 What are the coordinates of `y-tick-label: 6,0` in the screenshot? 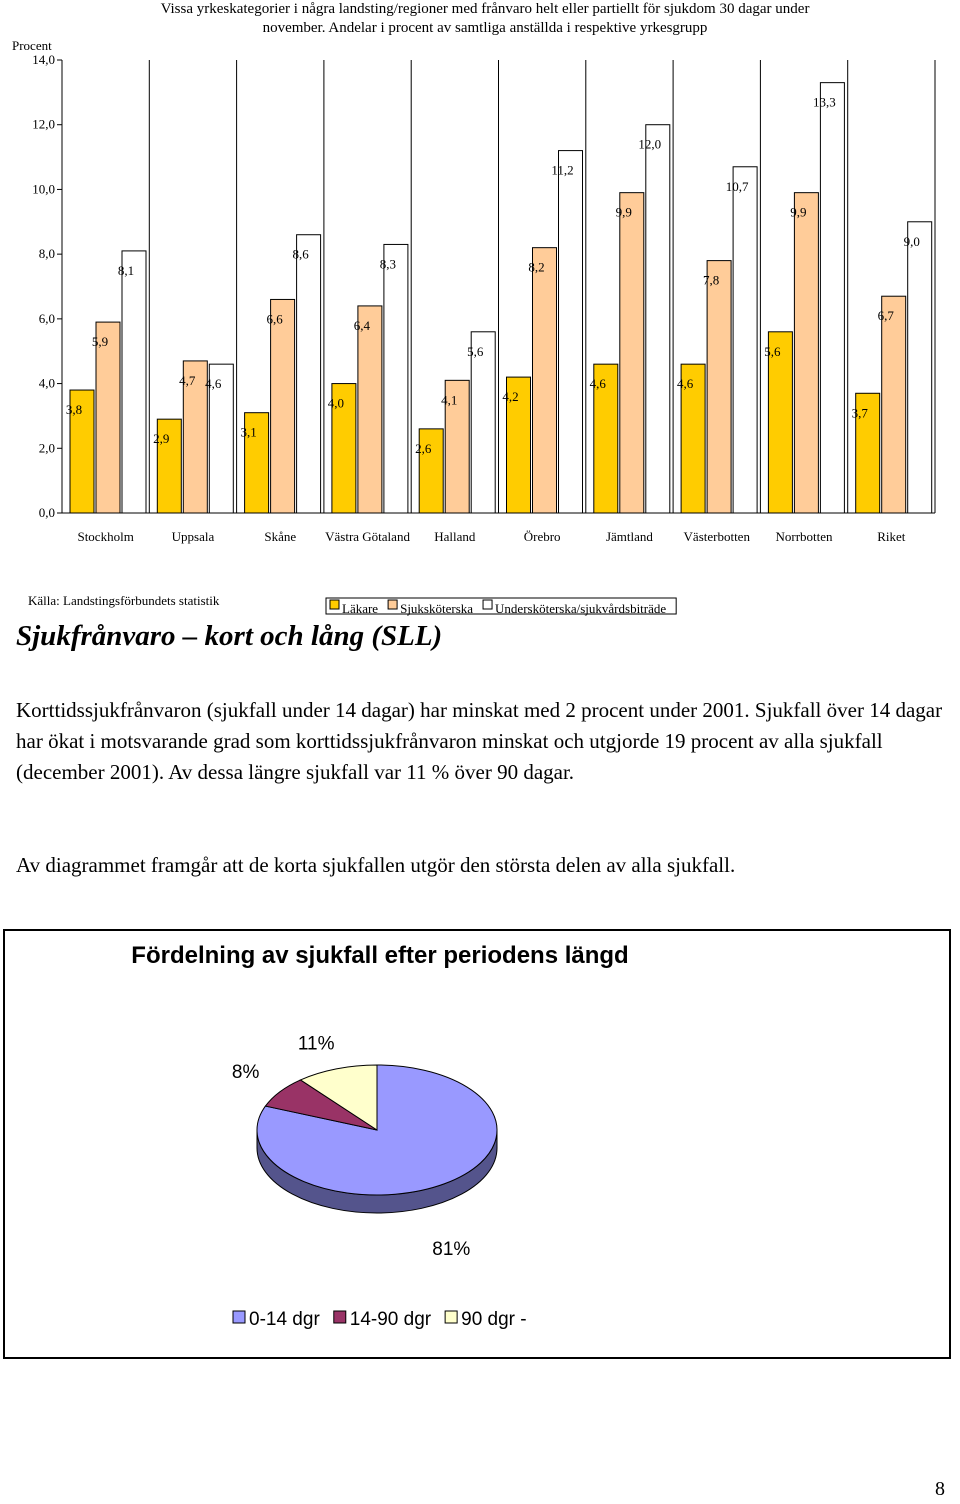 It's located at (47, 318).